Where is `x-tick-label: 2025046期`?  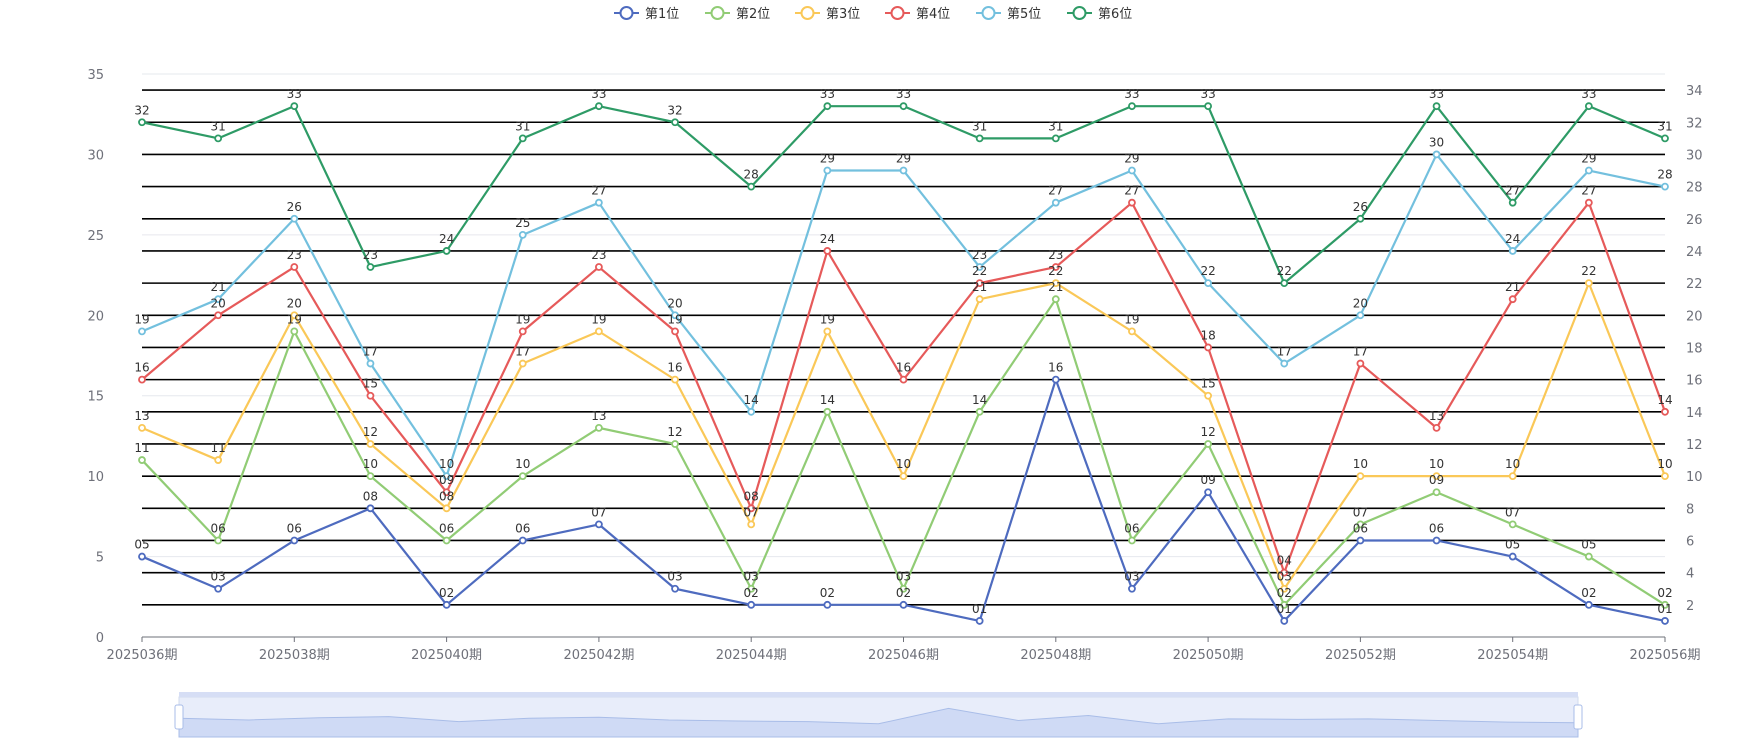 x-tick-label: 2025046期 is located at coordinates (903, 655).